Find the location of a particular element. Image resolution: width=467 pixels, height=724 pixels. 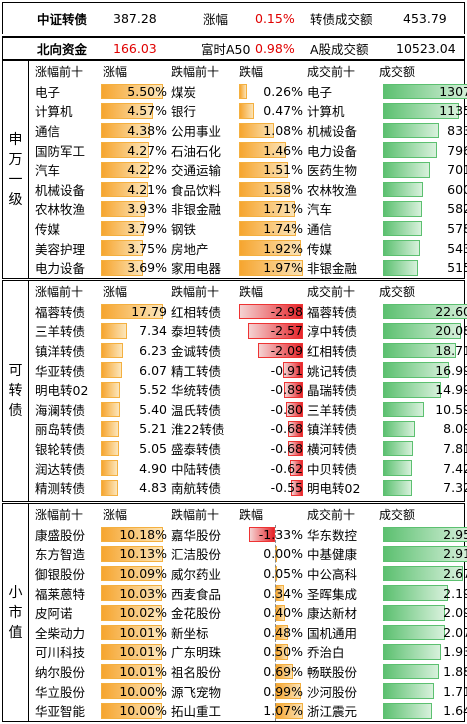

gainer-name: 润达转债 is located at coordinates (60, 469).